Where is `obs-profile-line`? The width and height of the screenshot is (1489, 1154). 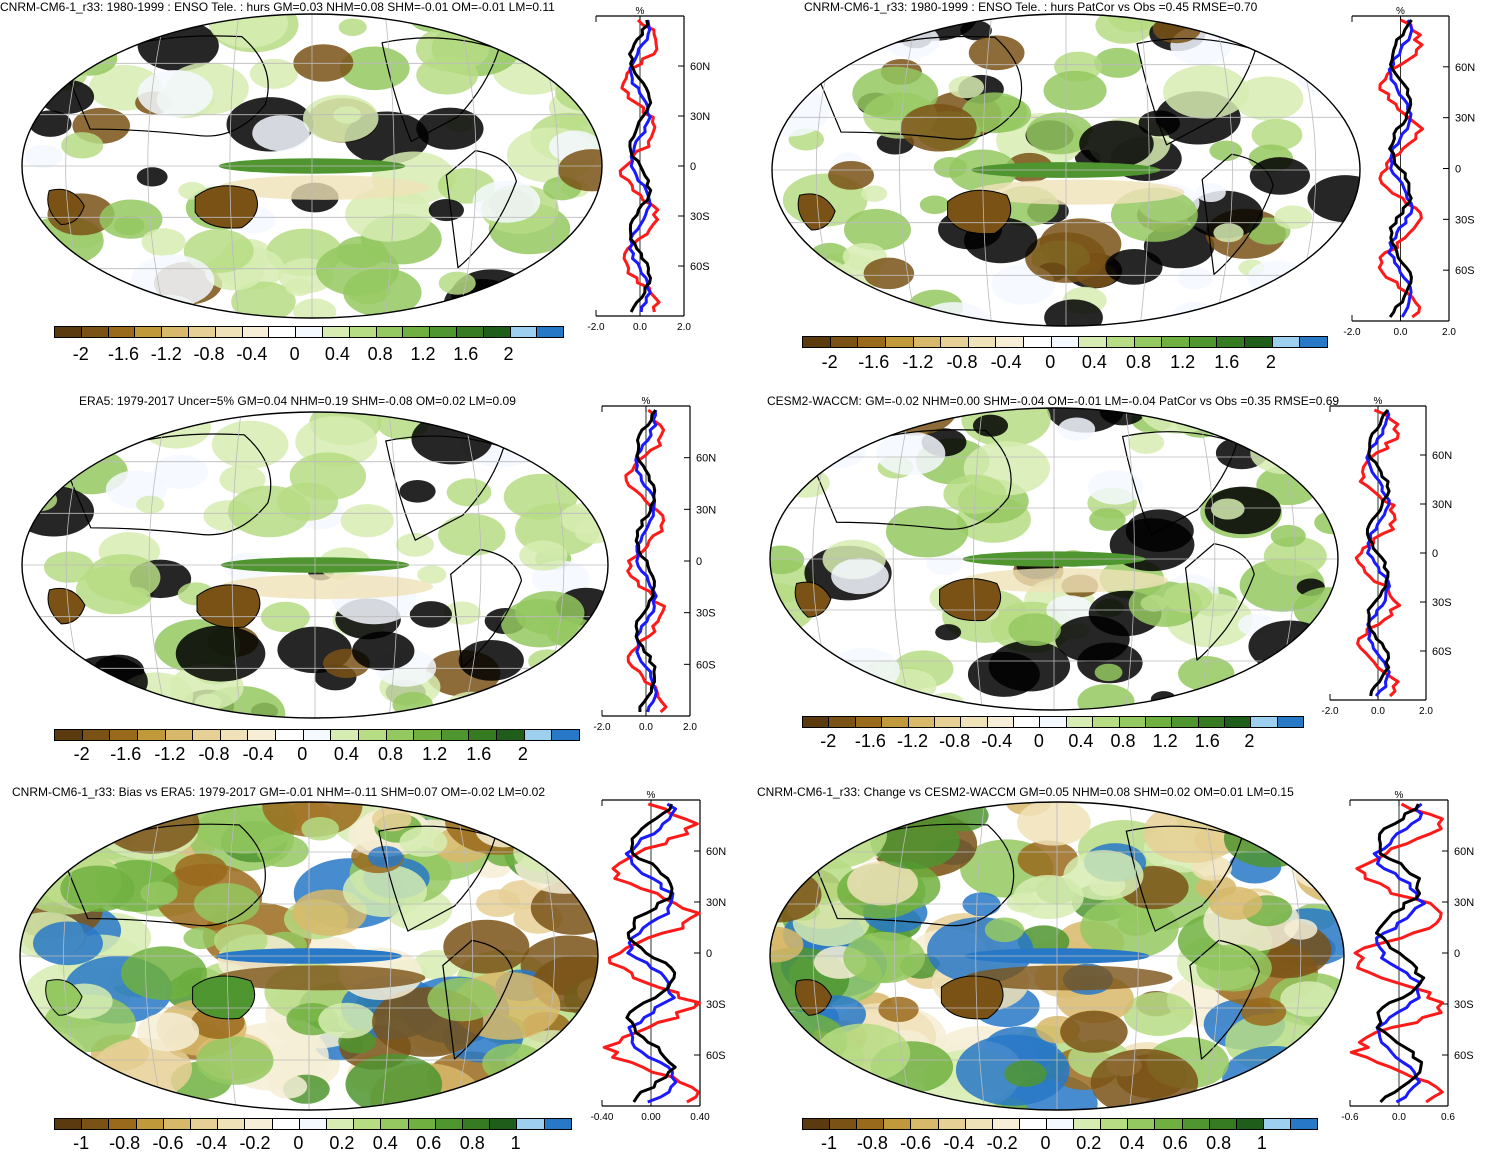
obs-profile-line is located at coordinates (1396, 953).